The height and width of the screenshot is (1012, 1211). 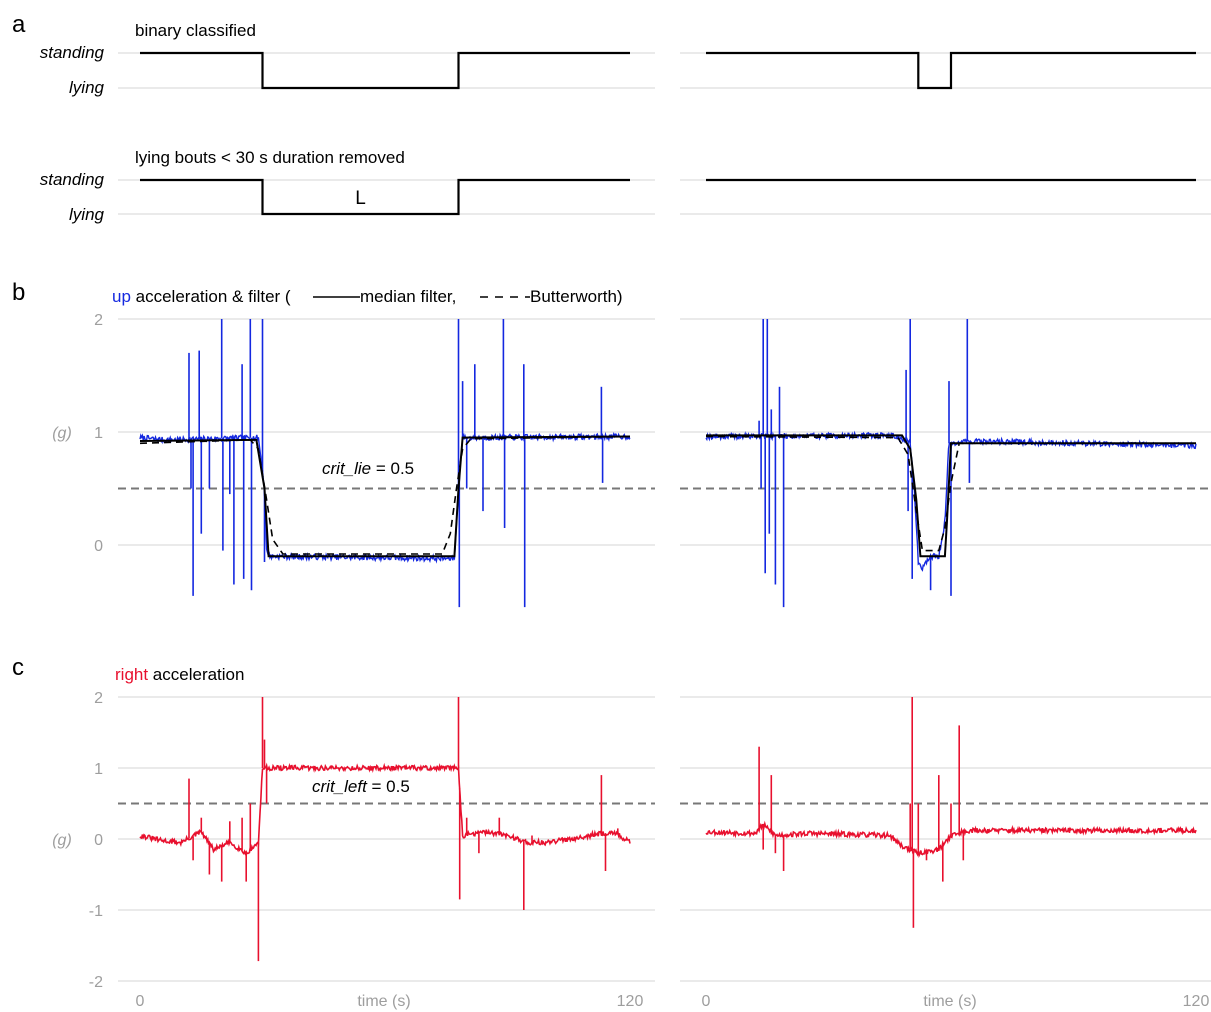 I want to click on up-acceleration-trace, so click(x=385, y=497).